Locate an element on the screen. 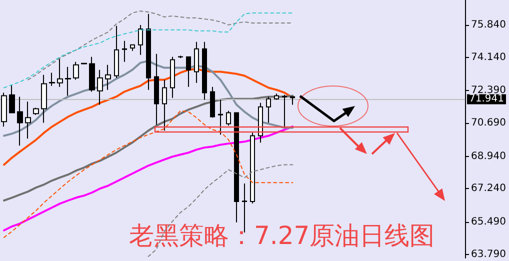  y-tick-label: 68.940 is located at coordinates (488, 156).